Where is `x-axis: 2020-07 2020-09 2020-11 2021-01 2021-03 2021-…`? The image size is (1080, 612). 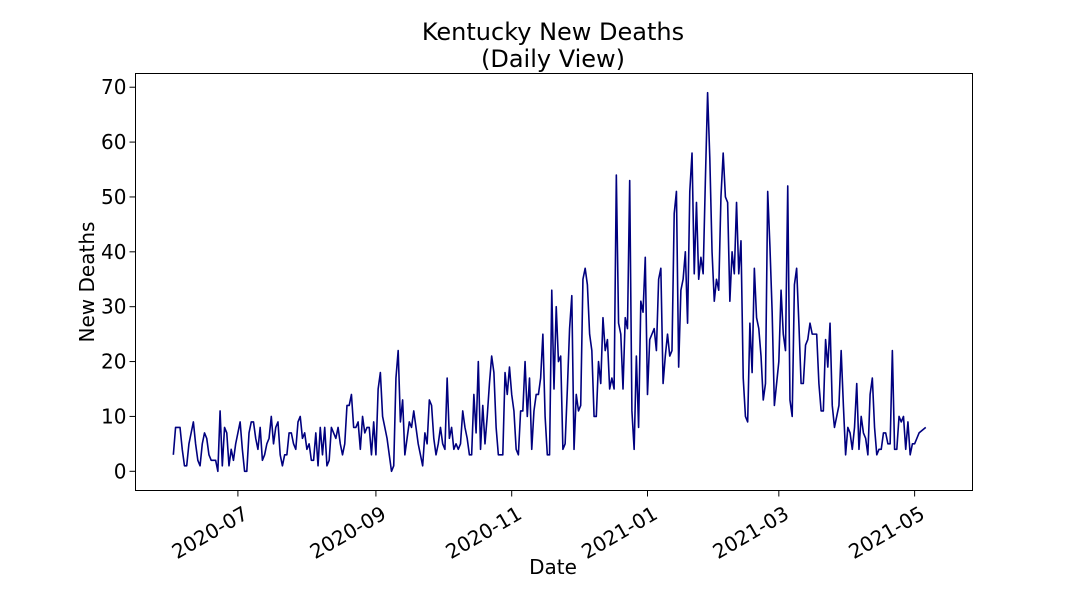
x-axis: 2020-07 2020-09 2020-11 2021-01 2021-03 2021-… is located at coordinates (548, 527).